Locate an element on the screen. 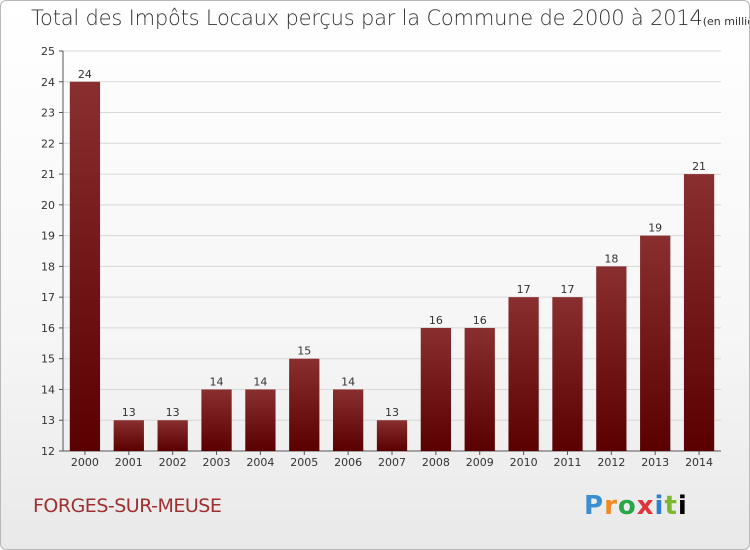  x-tick-label: 2006 is located at coordinates (348, 462).